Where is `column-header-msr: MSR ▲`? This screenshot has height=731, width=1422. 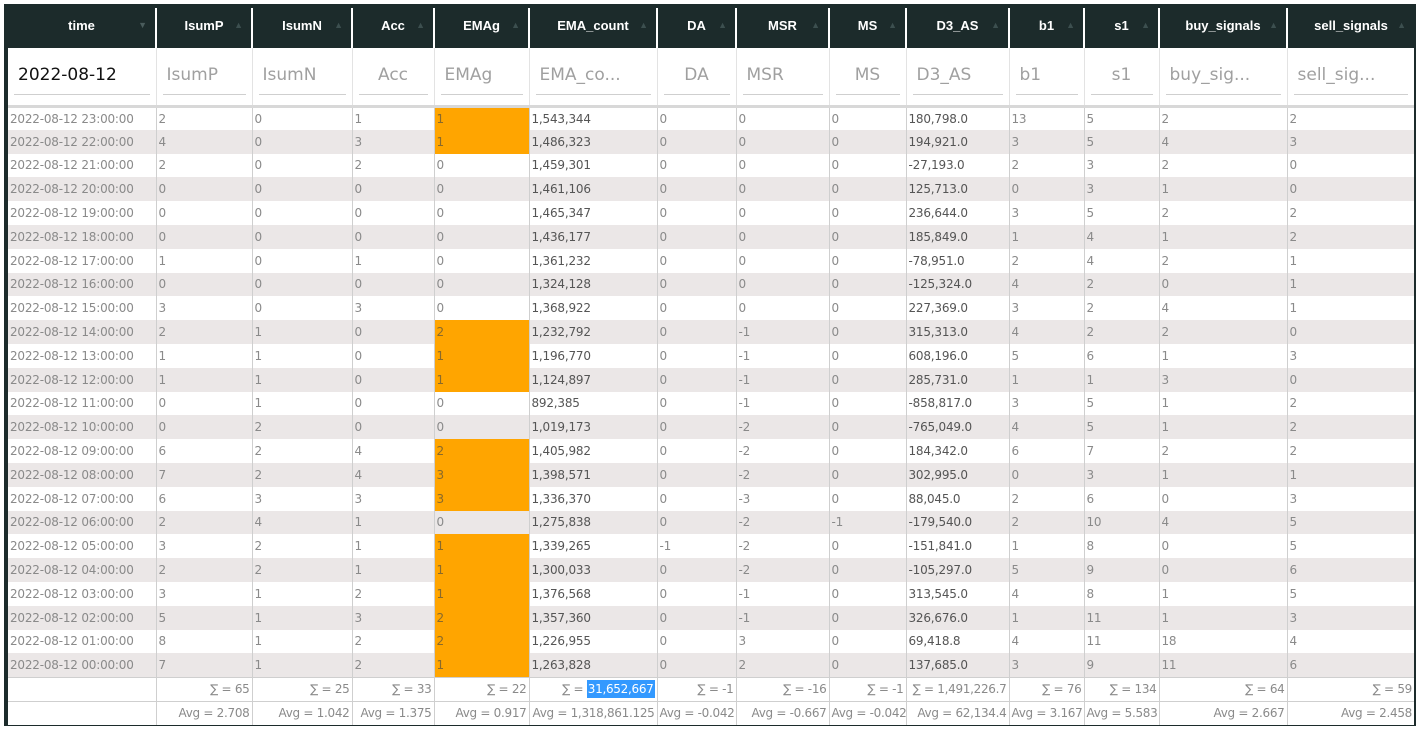 column-header-msr: MSR ▲ is located at coordinates (782, 28).